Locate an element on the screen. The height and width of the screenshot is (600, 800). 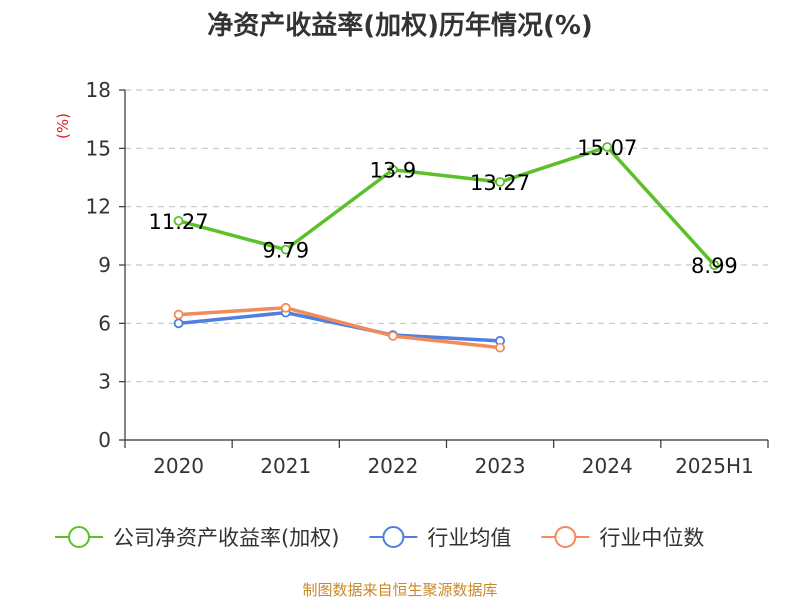
legend: 公司净资产收益率(加权) 行业均值 行业中位数 is located at coordinates (379, 538).